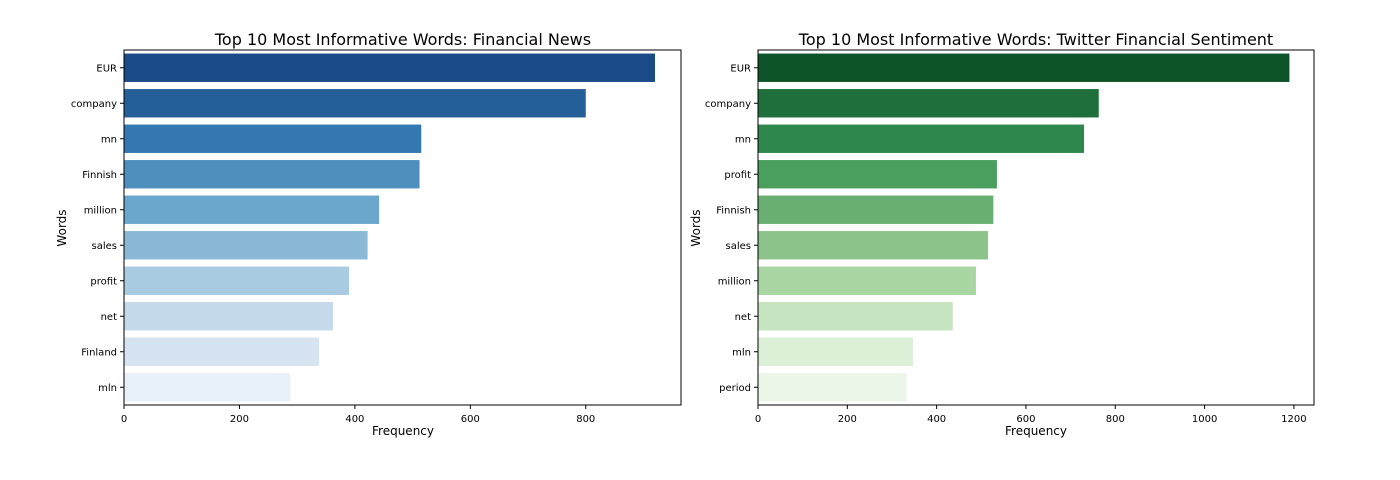  I want to click on bar-period, so click(832, 387).